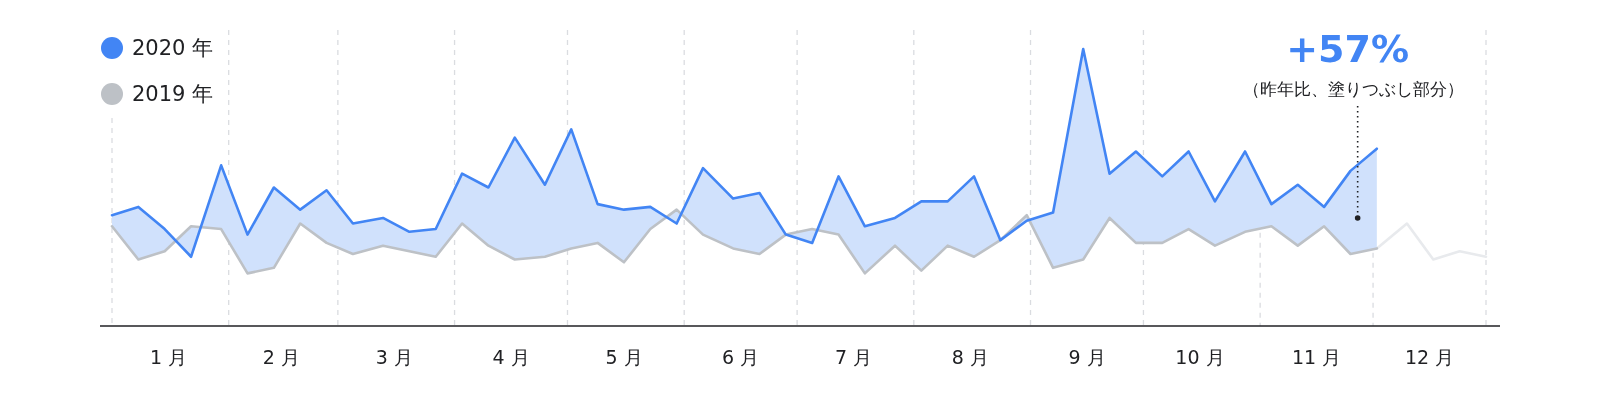 The height and width of the screenshot is (399, 1600). What do you see at coordinates (1429, 357) in the screenshot?
I see `x-tick-label: 12 月` at bounding box center [1429, 357].